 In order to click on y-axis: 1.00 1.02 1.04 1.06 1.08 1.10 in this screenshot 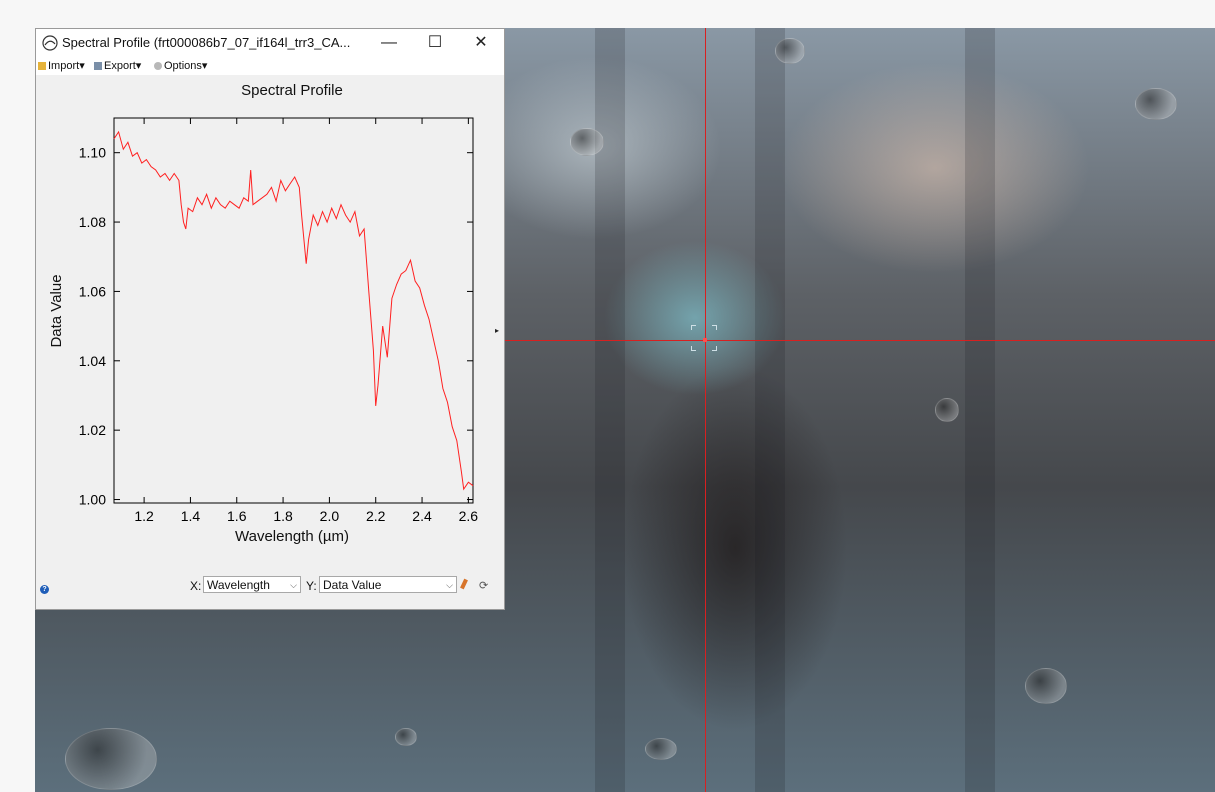, I will do `click(276, 326)`.